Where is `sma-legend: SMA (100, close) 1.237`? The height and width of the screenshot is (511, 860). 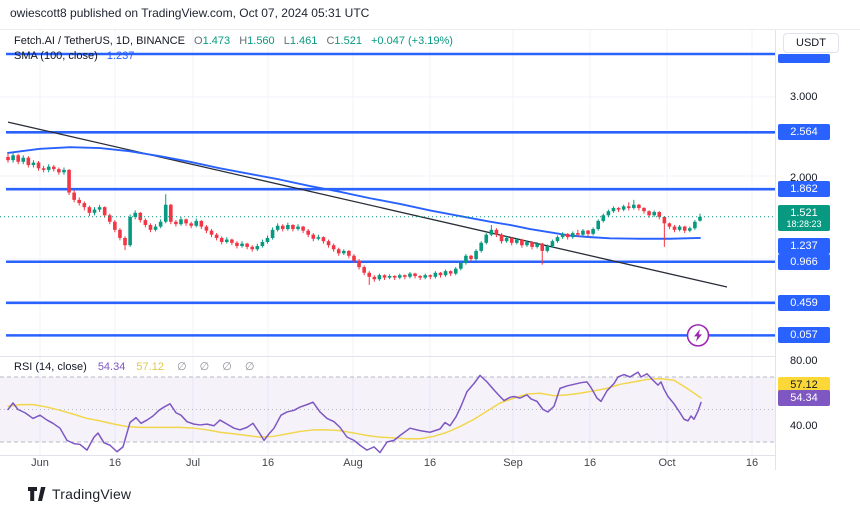 sma-legend: SMA (100, close) 1.237 is located at coordinates (74, 56).